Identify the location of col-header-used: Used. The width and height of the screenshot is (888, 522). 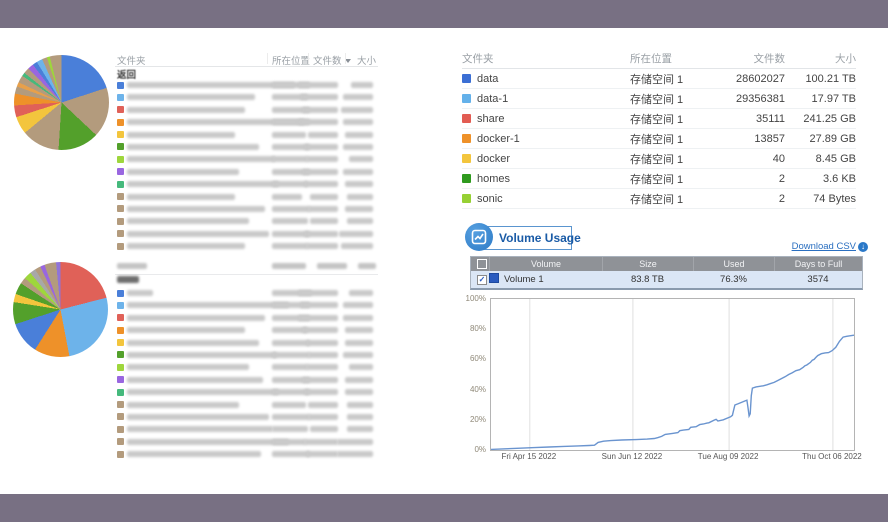
(733, 264).